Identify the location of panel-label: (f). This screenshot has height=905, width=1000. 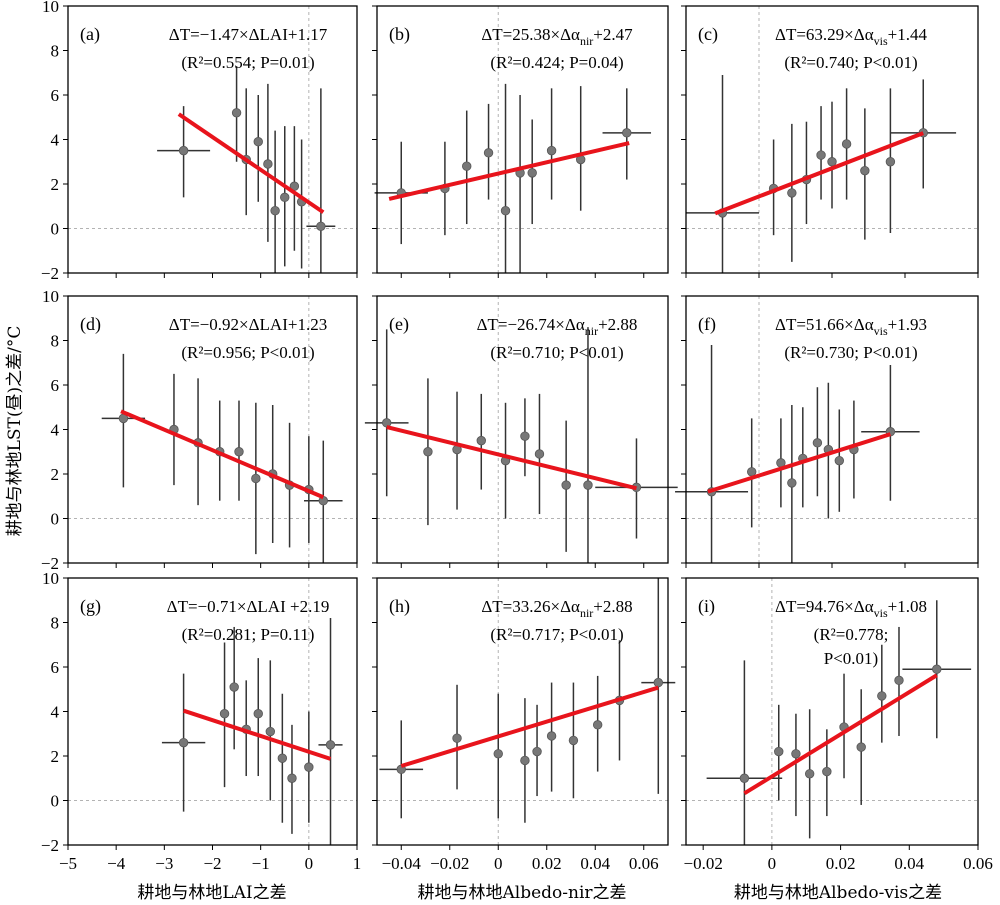
(707, 324).